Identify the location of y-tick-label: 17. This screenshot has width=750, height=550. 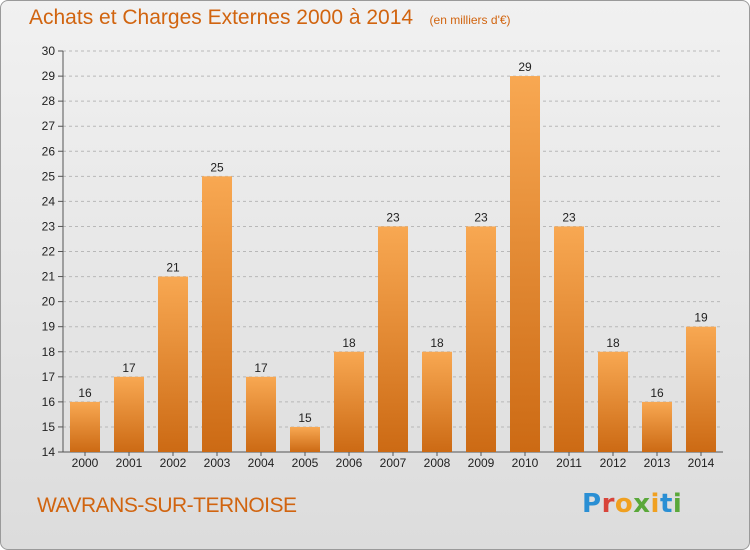
(49, 377).